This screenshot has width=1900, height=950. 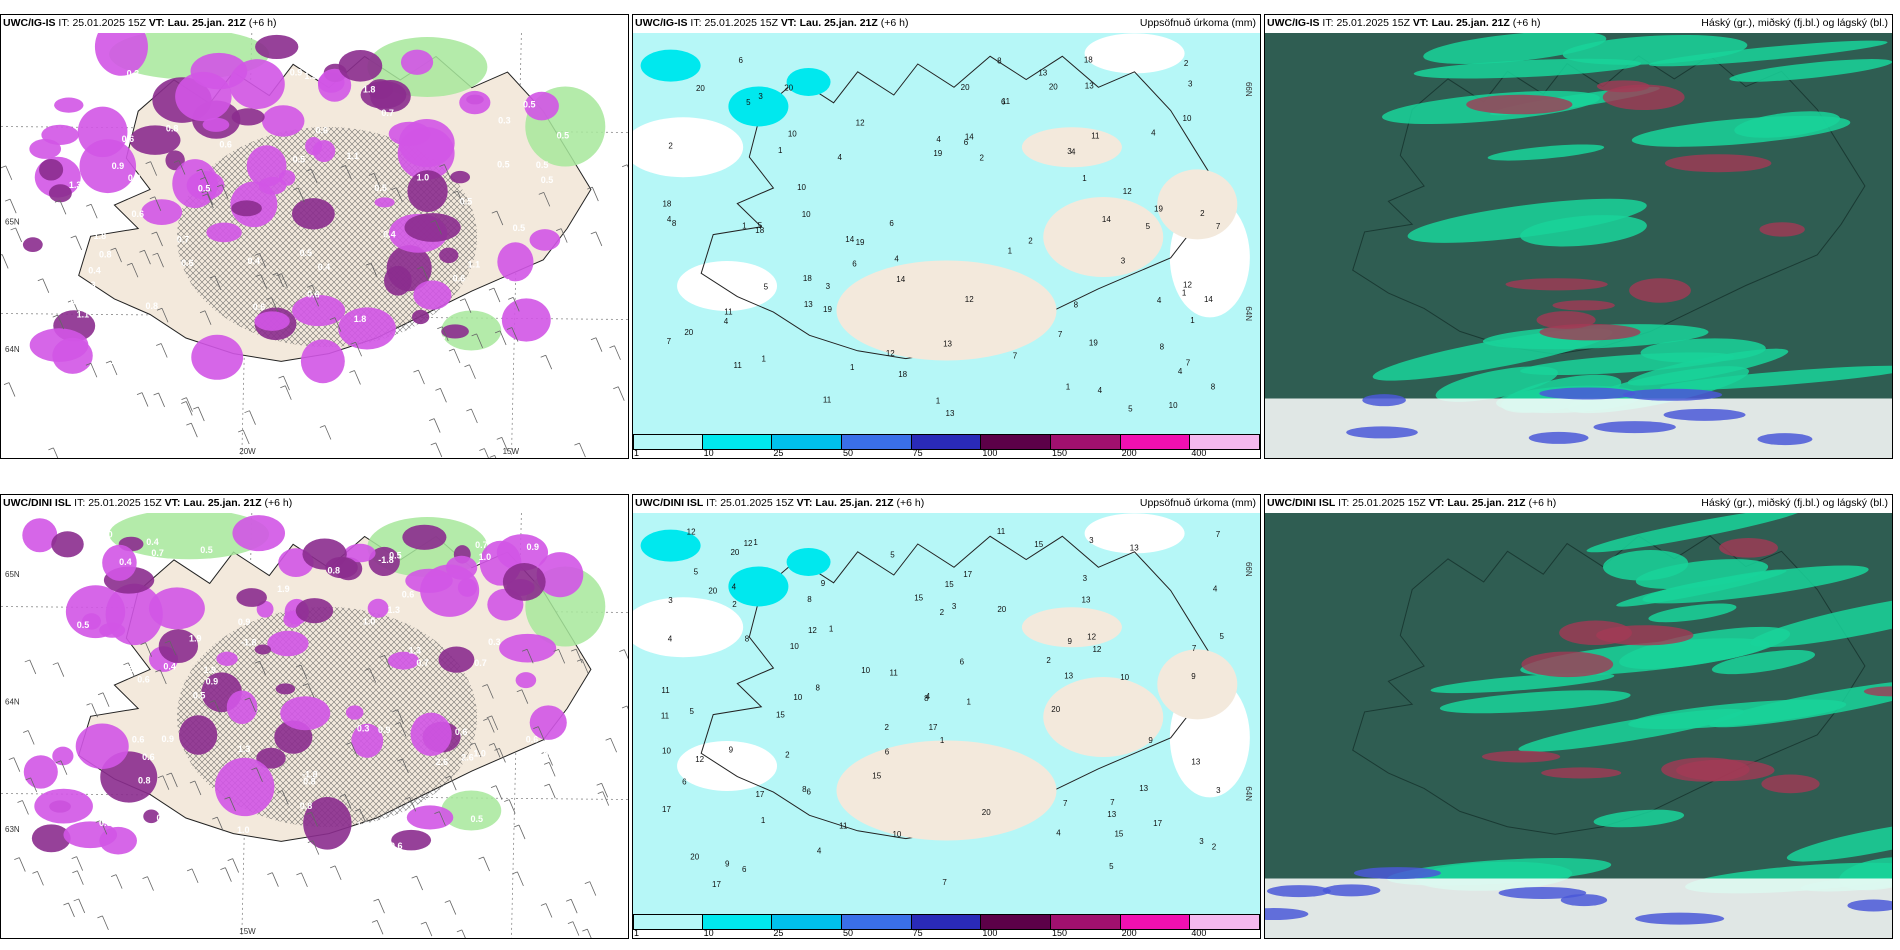 What do you see at coordinates (474, 265) in the screenshot?
I see `value-label: 1.1` at bounding box center [474, 265].